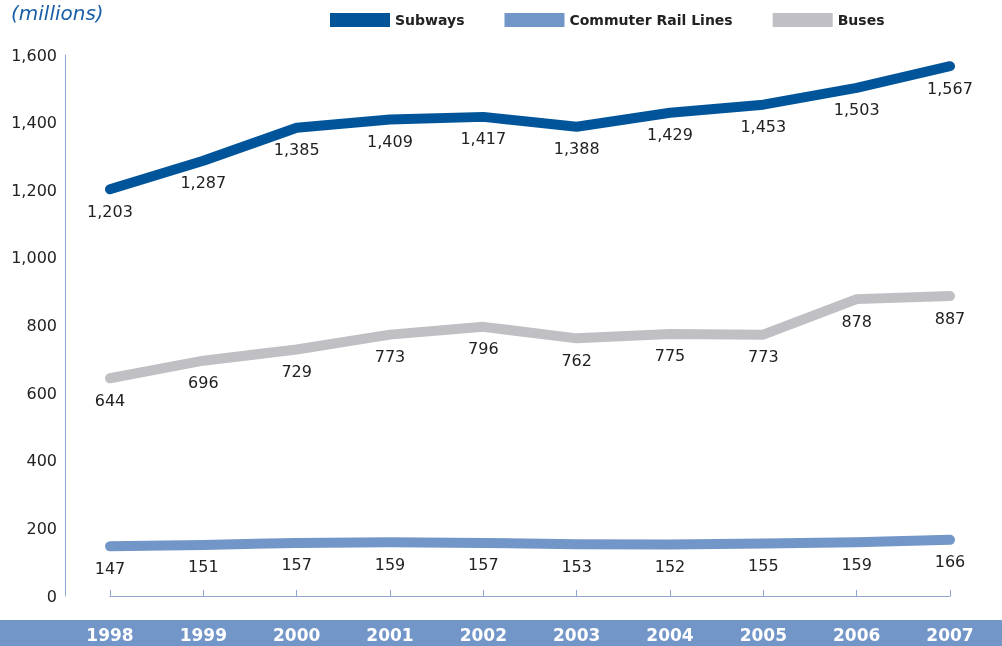 The height and width of the screenshot is (646, 1002). What do you see at coordinates (950, 562) in the screenshot?
I see `data-label: 166` at bounding box center [950, 562].